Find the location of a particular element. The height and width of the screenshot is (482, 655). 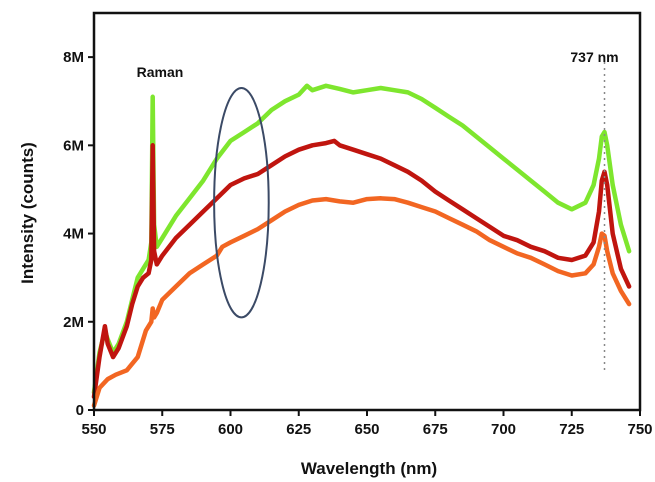

x-axis-title: Wavelength (nm) is located at coordinates (369, 468).